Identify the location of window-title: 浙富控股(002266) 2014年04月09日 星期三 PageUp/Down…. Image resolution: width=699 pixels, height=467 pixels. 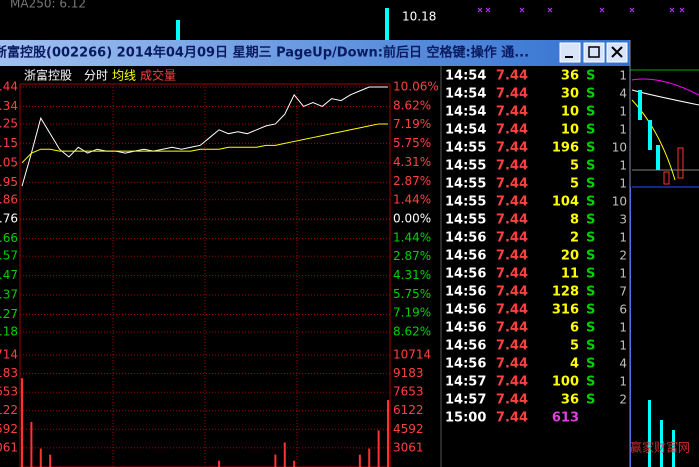
(264, 53).